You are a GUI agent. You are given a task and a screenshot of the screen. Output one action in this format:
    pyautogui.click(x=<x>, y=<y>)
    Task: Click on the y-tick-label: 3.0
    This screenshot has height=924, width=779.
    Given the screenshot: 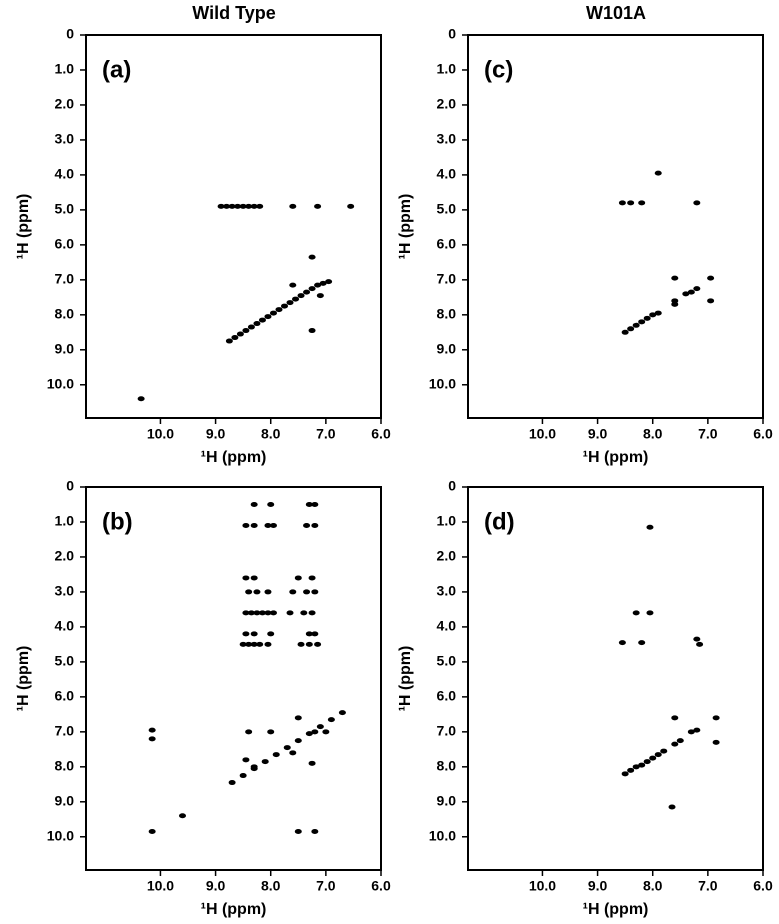 What is the action you would take?
    pyautogui.click(x=447, y=591)
    